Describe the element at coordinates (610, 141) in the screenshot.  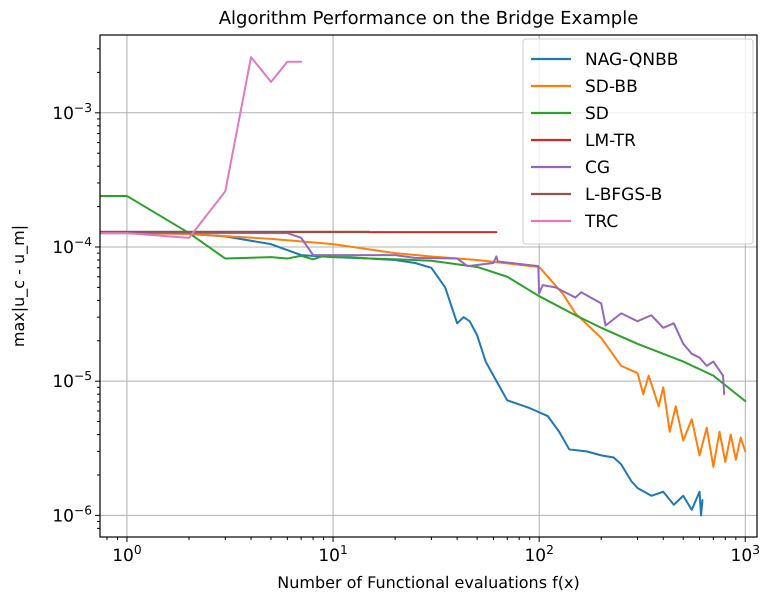
I see `legend-label: LM-TR` at that location.